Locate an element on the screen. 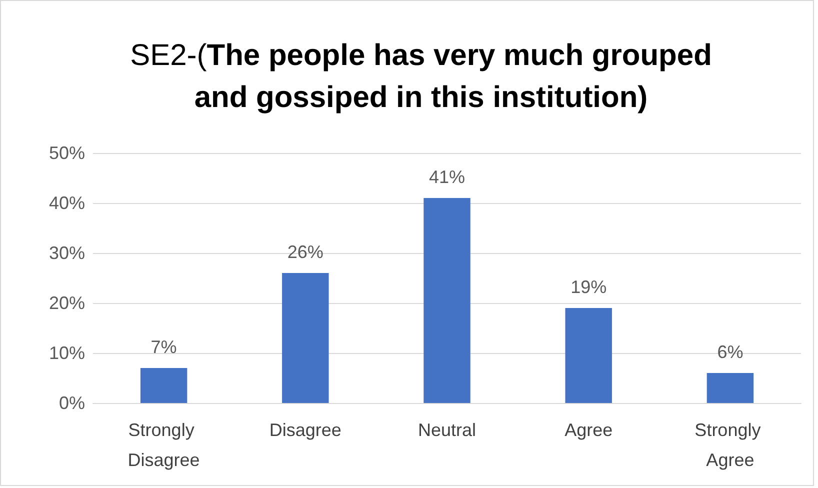 This screenshot has width=818, height=488. data-label: 26% is located at coordinates (305, 252).